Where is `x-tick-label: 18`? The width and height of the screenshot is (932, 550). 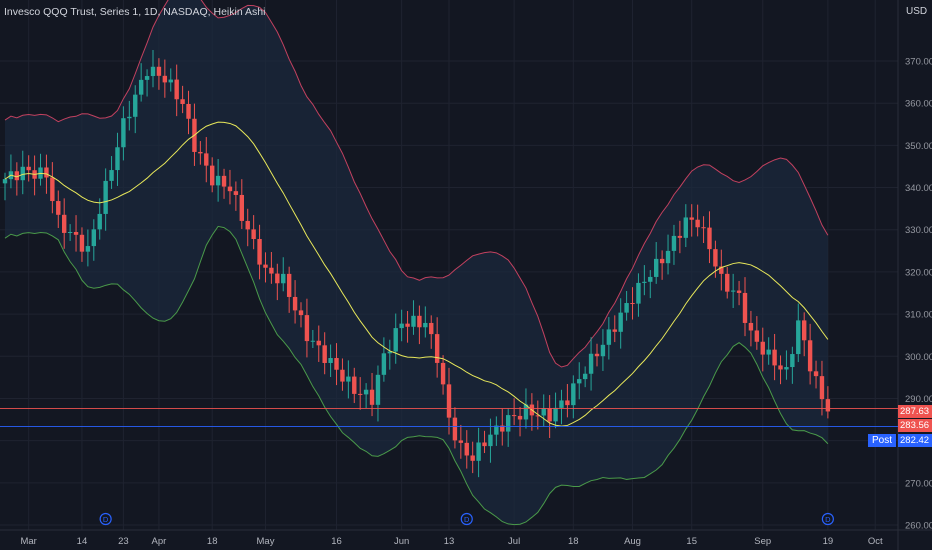
x-tick-label: 18 is located at coordinates (212, 541).